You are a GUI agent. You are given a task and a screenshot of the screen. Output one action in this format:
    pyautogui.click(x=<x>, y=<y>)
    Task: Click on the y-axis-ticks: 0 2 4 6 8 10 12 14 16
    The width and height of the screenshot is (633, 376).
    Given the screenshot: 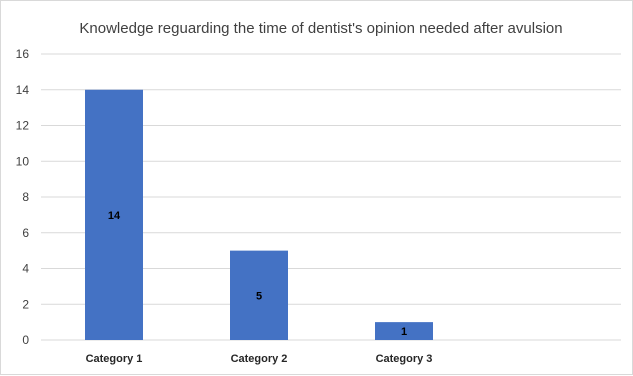 What is the action you would take?
    pyautogui.click(x=23, y=197)
    